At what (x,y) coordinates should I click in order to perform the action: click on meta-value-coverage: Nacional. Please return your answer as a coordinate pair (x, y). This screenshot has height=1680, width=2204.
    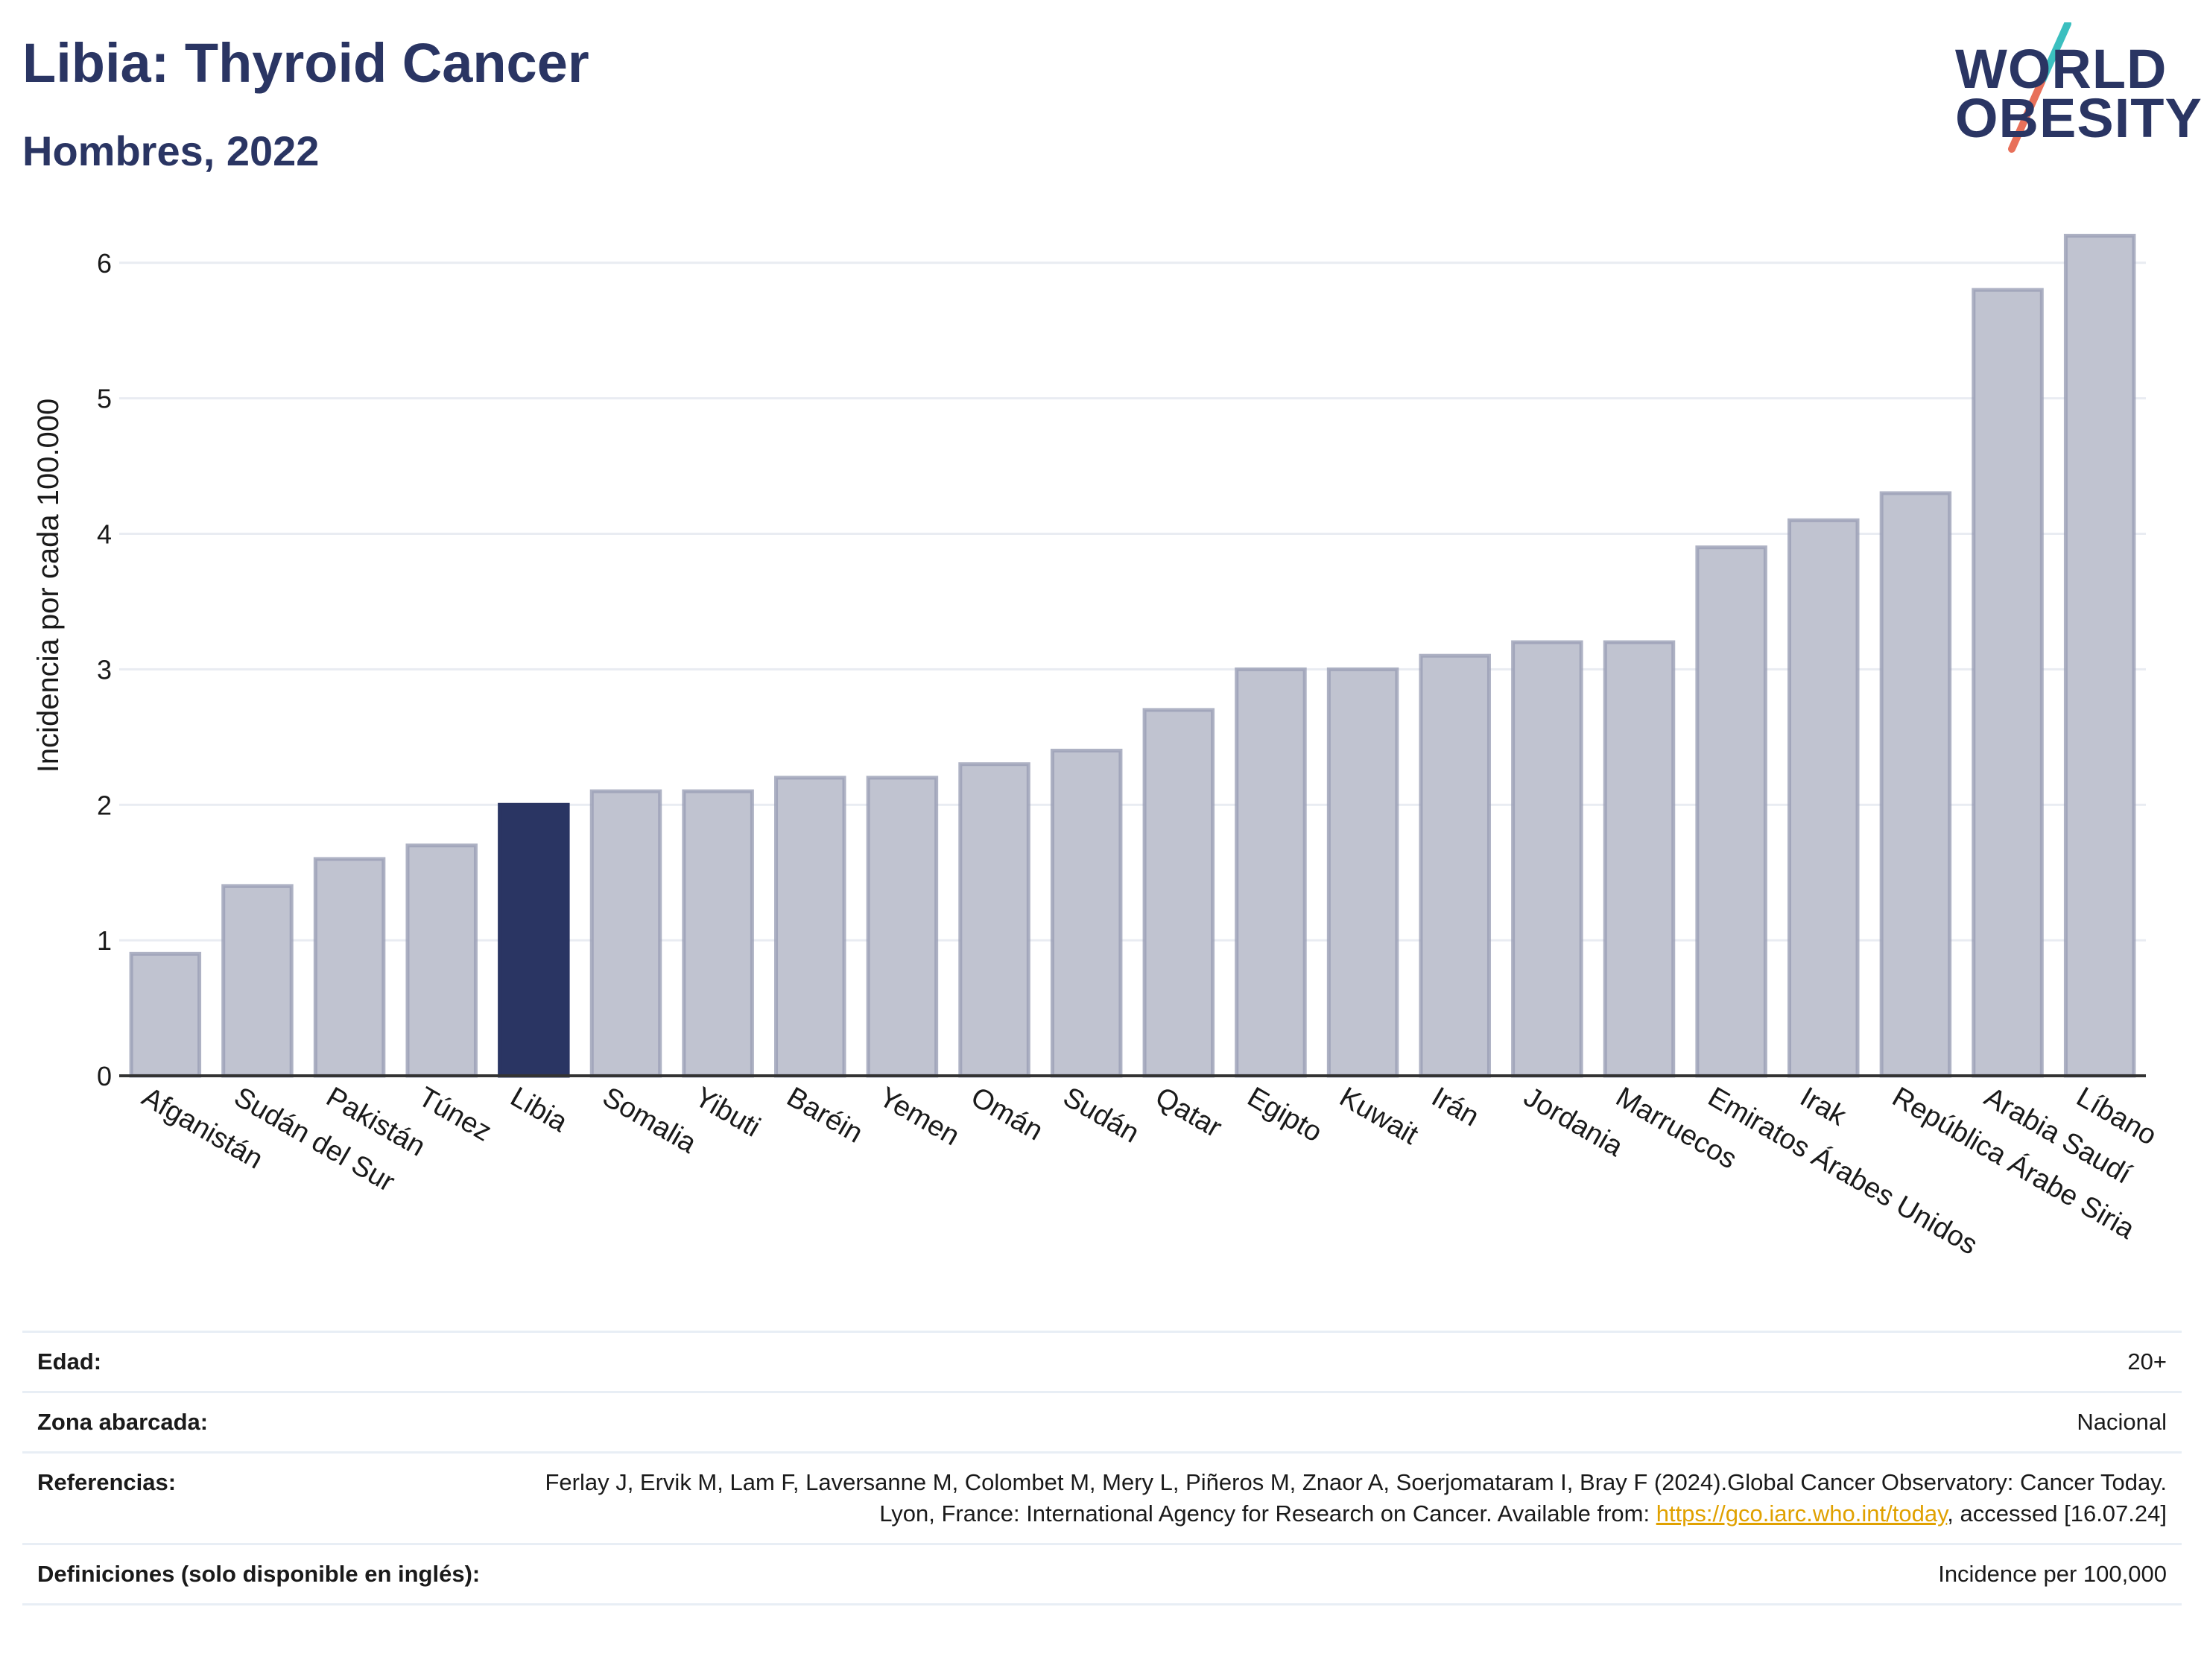
    Looking at the image, I should click on (2122, 1422).